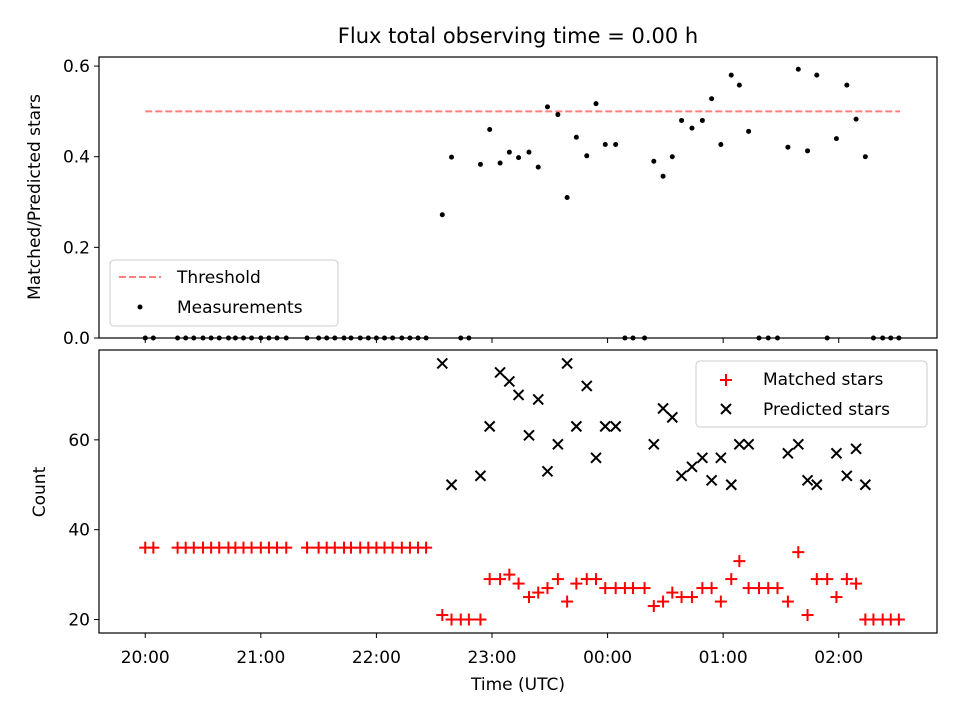  Describe the element at coordinates (726, 380) in the screenshot. I see `matched-legend-swatch` at that location.